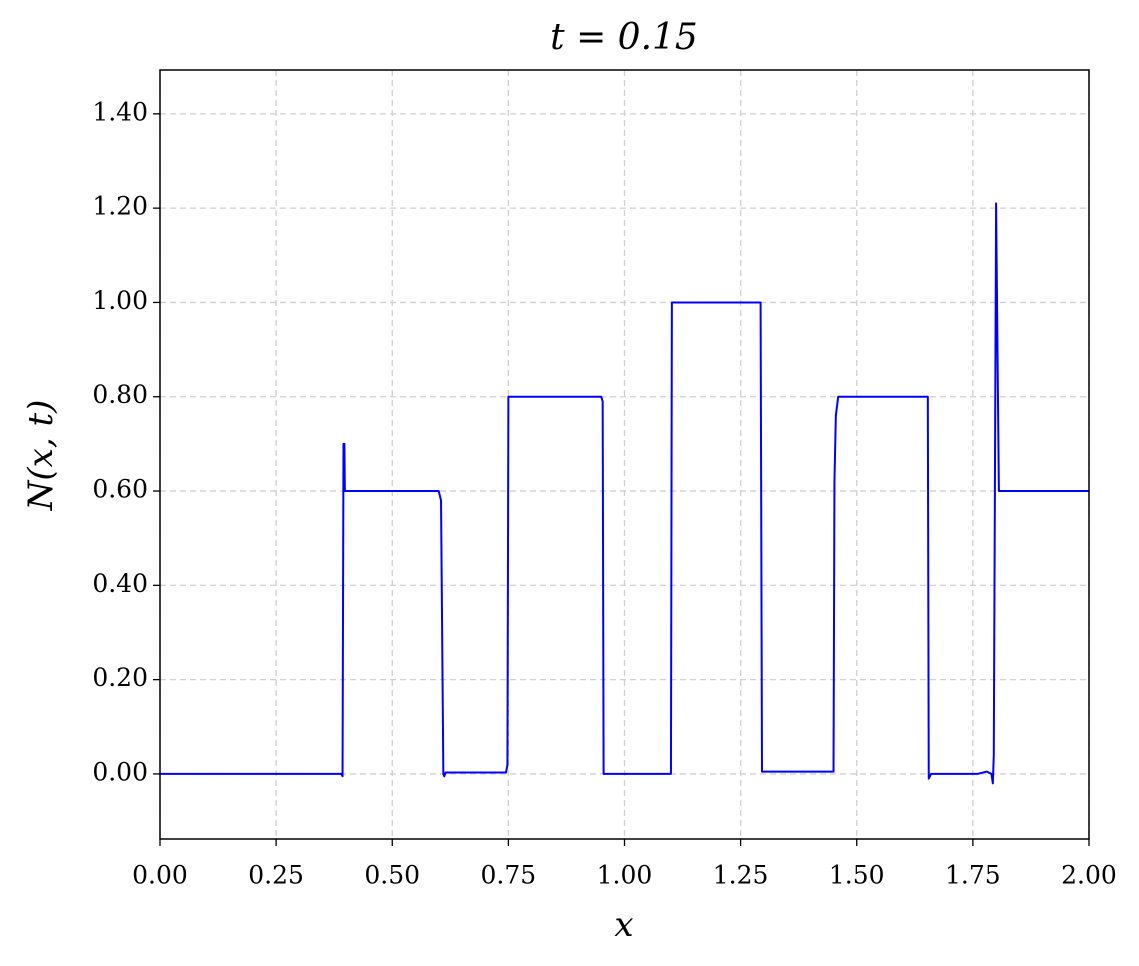 The image size is (1139, 966). I want to click on y-tick-label: 0.00, so click(120, 771).